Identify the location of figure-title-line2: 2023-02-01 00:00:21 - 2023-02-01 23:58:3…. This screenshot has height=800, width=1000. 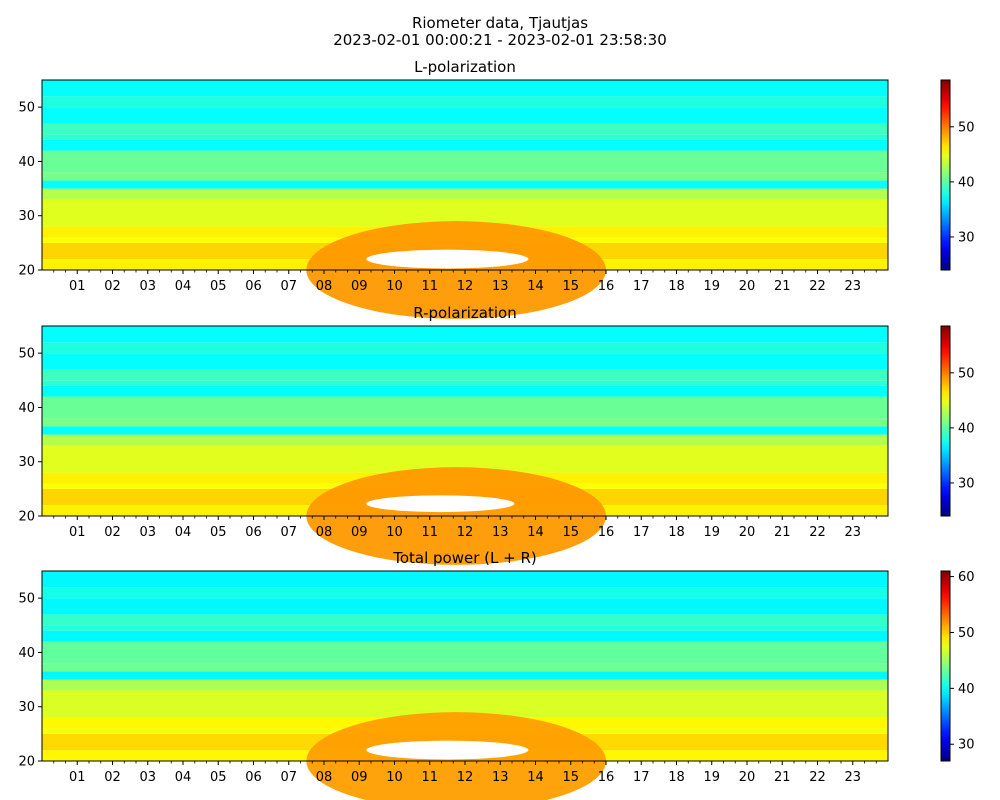
(500, 40).